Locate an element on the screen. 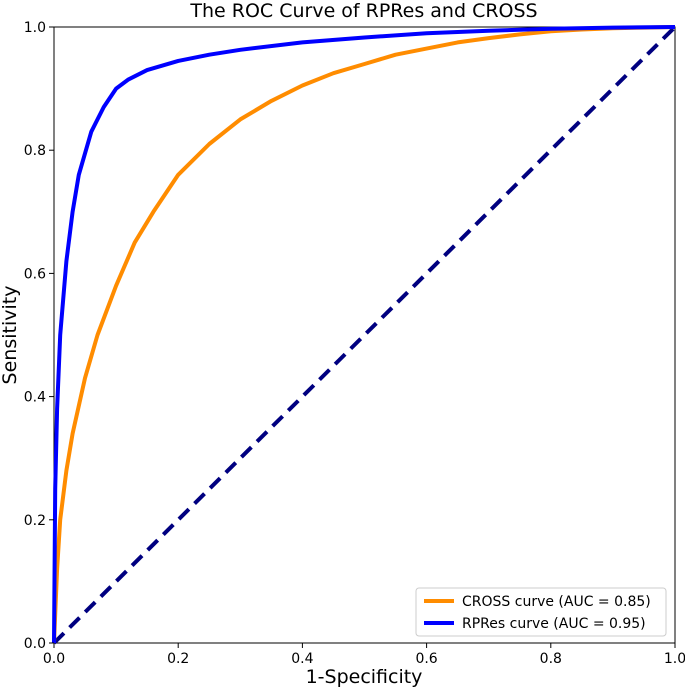 The image size is (685, 688). x-tick-label: 0.8 is located at coordinates (551, 659).